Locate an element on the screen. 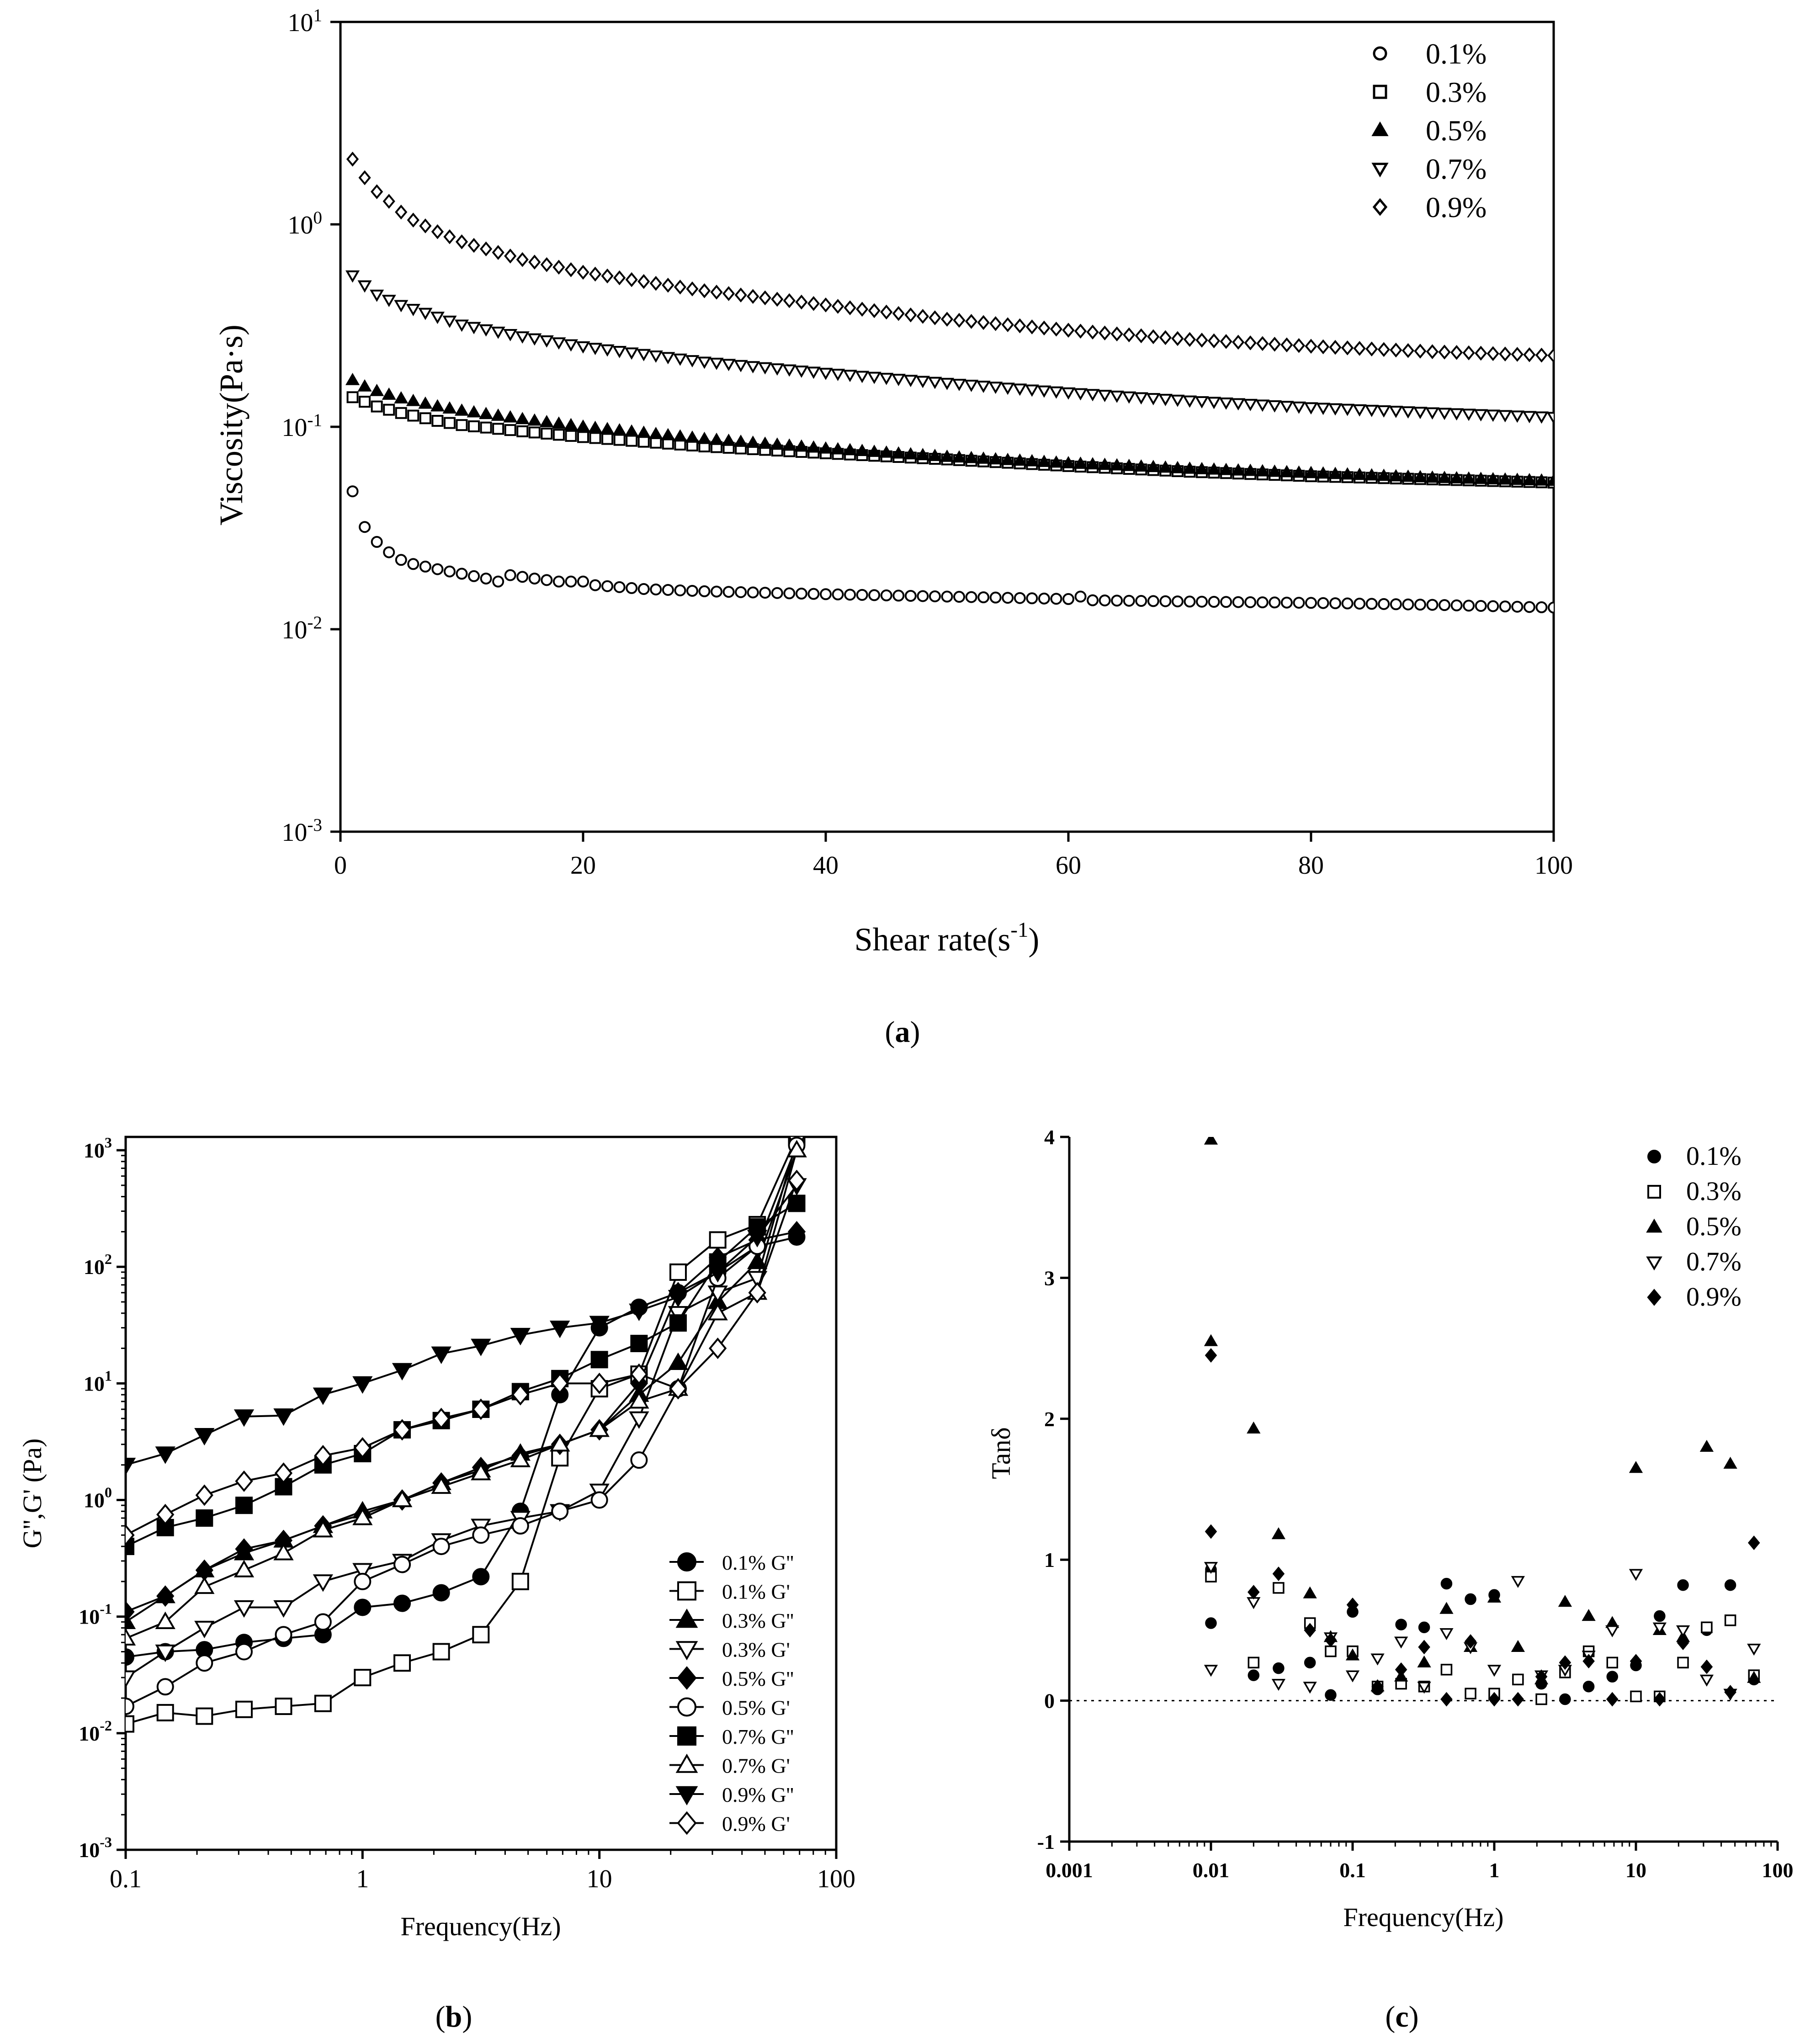  b-legend-marker-0-3-g is located at coordinates (686, 1651).